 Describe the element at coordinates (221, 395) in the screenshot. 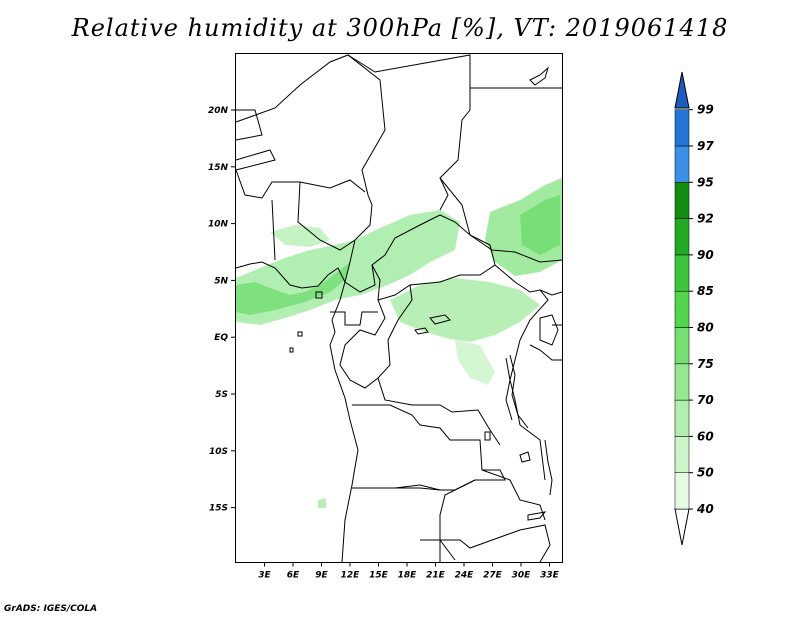

I see `lat-tick-label: 5S` at that location.